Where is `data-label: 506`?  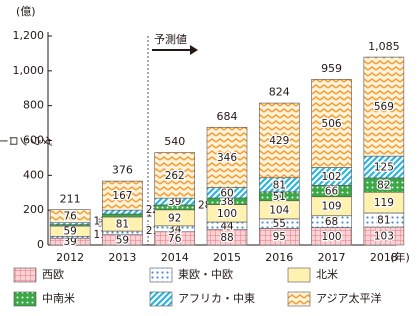 data-label: 506 is located at coordinates (332, 124).